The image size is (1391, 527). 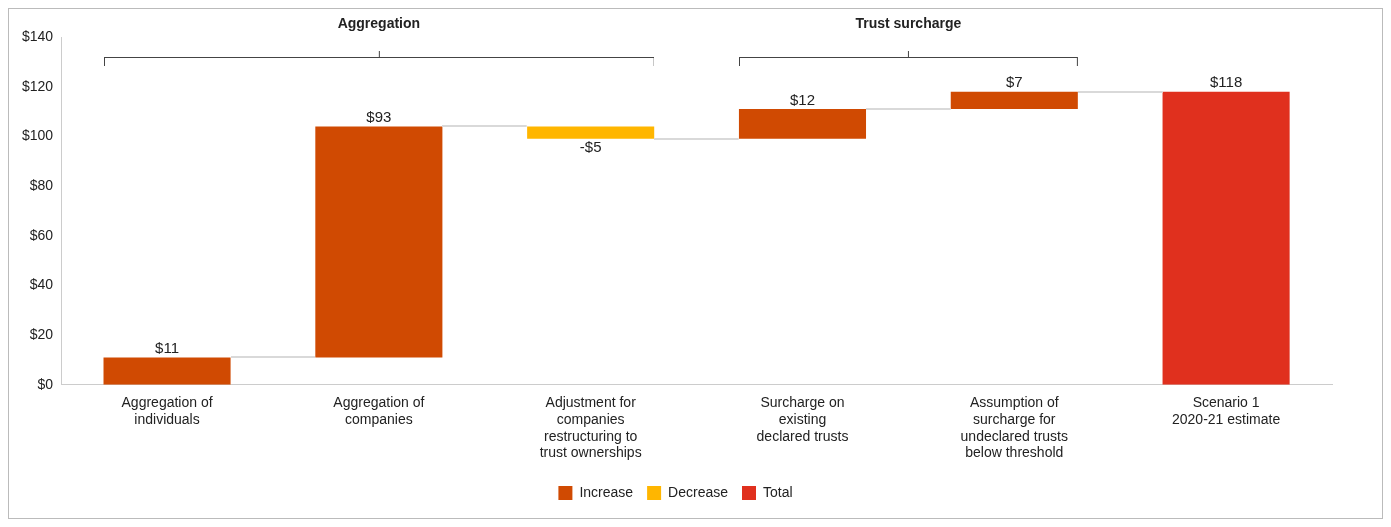 I want to click on y-tick-label: $120, so click(x=37, y=85).